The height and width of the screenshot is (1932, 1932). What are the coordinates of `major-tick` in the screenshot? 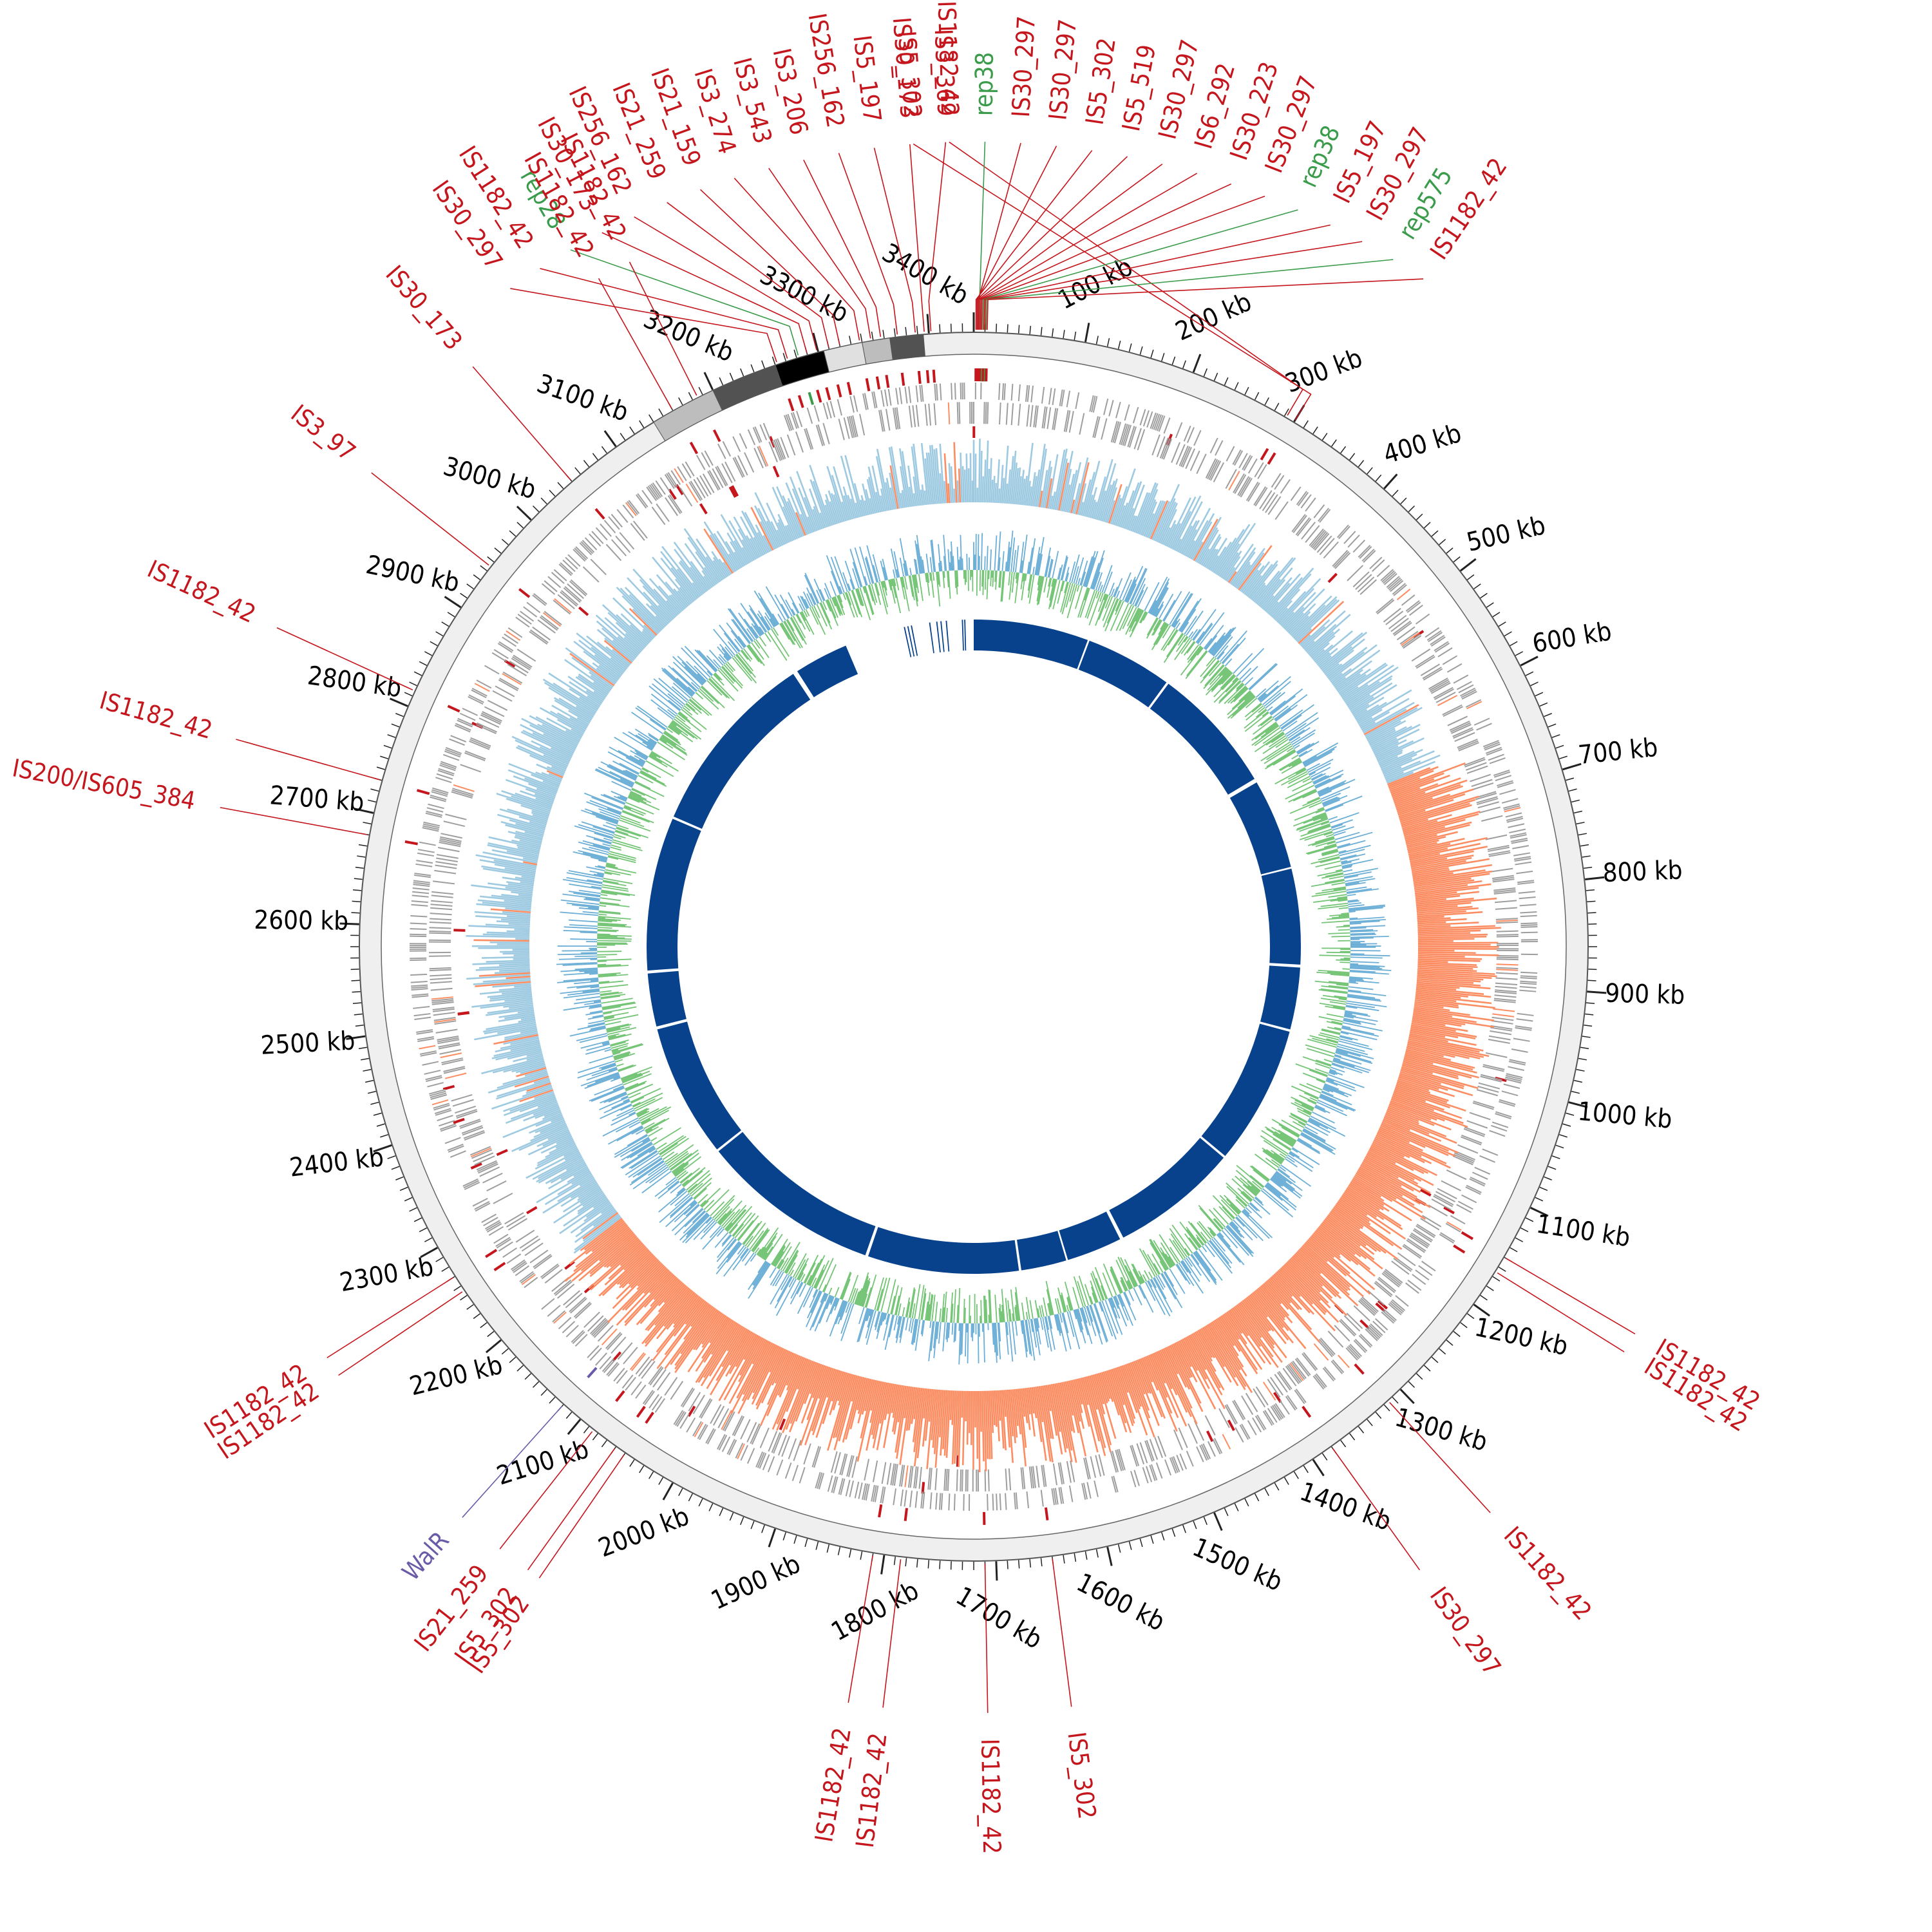 It's located at (1595, 878).